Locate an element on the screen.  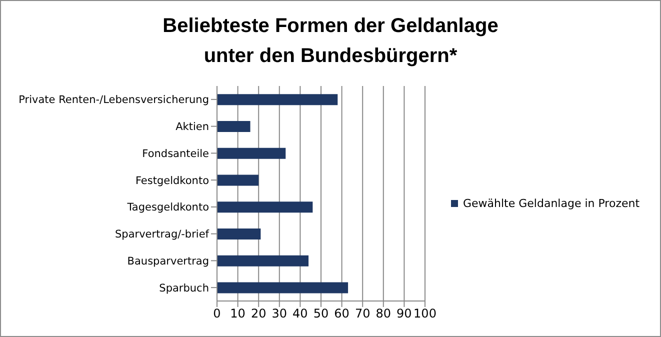
y-tick-label: Festgeldkonto is located at coordinates (172, 180).